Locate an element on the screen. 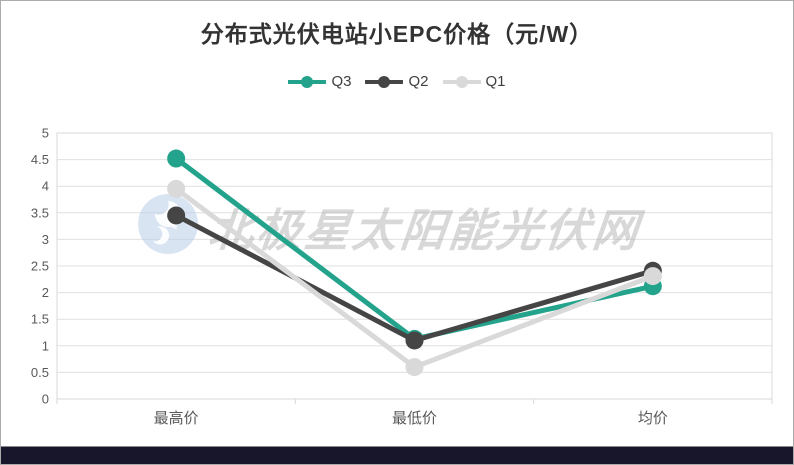 The height and width of the screenshot is (465, 794). legend-label: Q1 is located at coordinates (495, 81).